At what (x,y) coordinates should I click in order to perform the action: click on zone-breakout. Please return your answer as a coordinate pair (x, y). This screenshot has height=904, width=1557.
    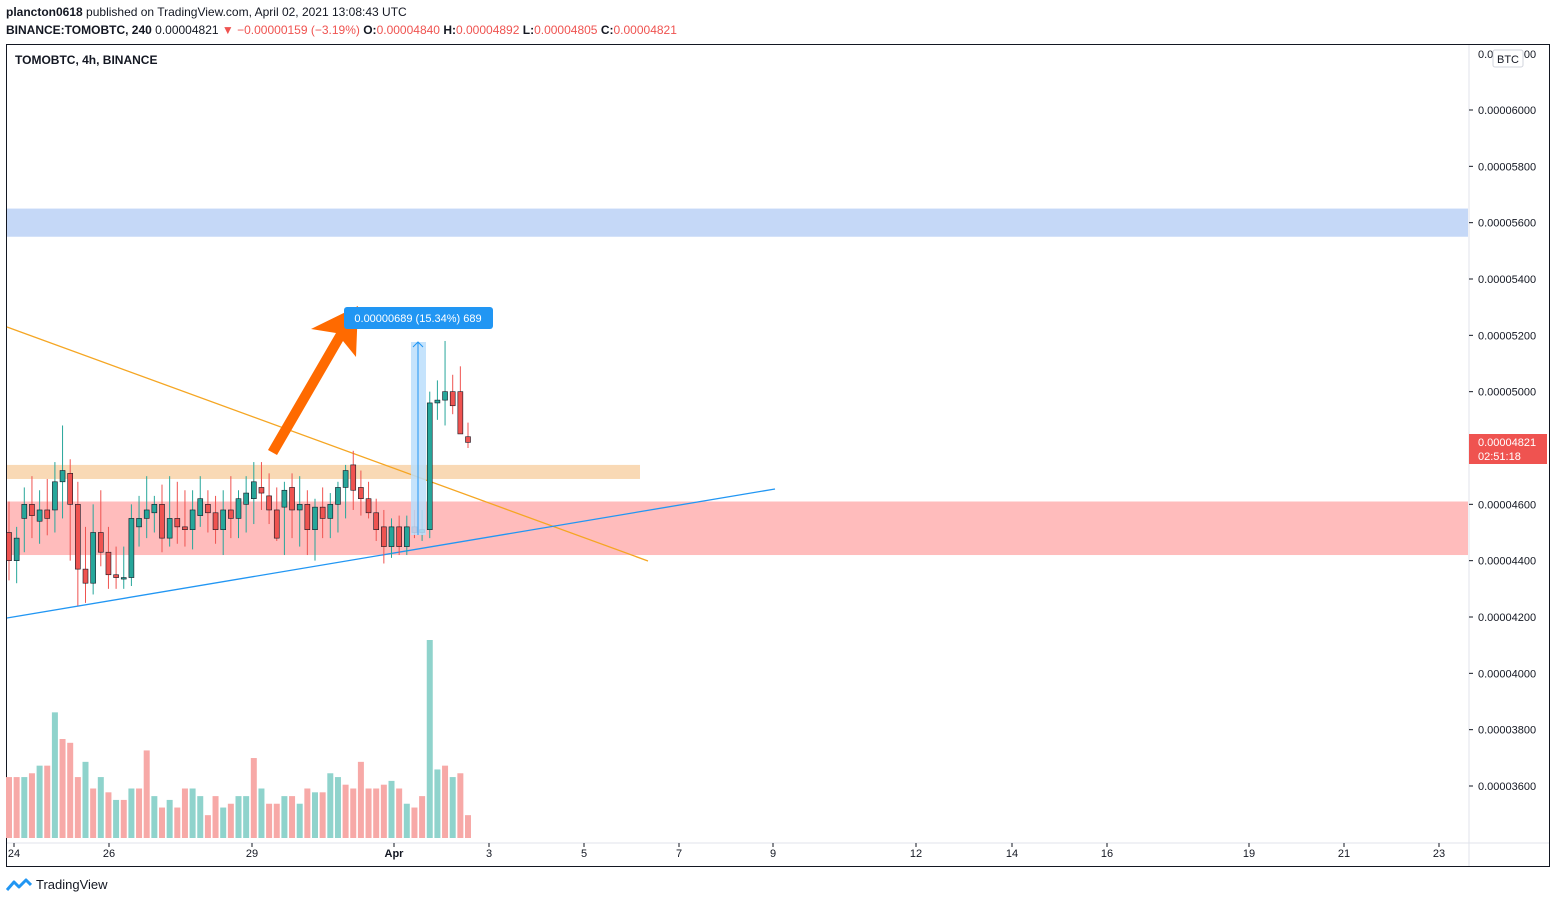
    Looking at the image, I should click on (323, 471).